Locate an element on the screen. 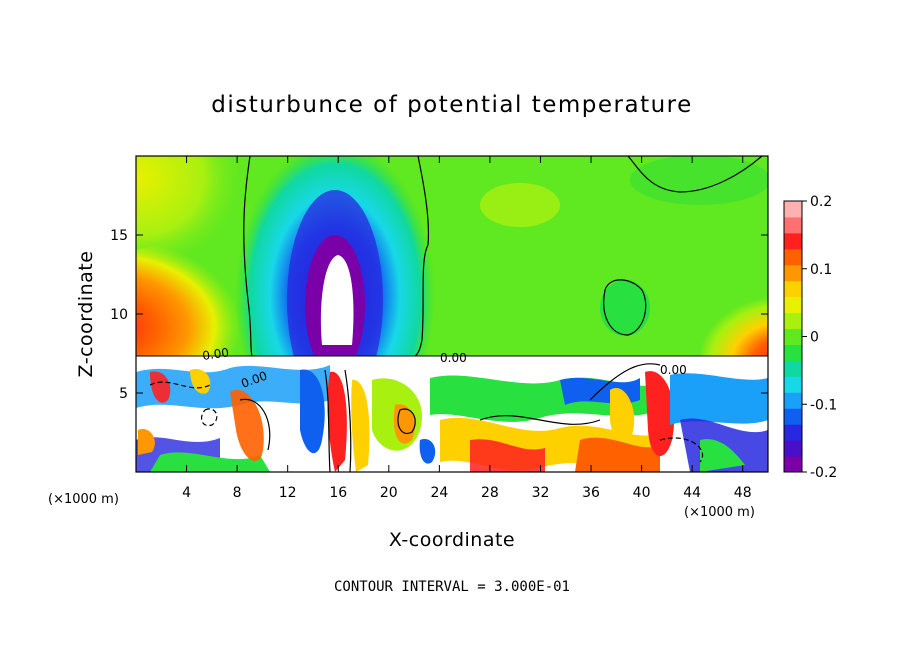  contour-island is located at coordinates (625, 307).